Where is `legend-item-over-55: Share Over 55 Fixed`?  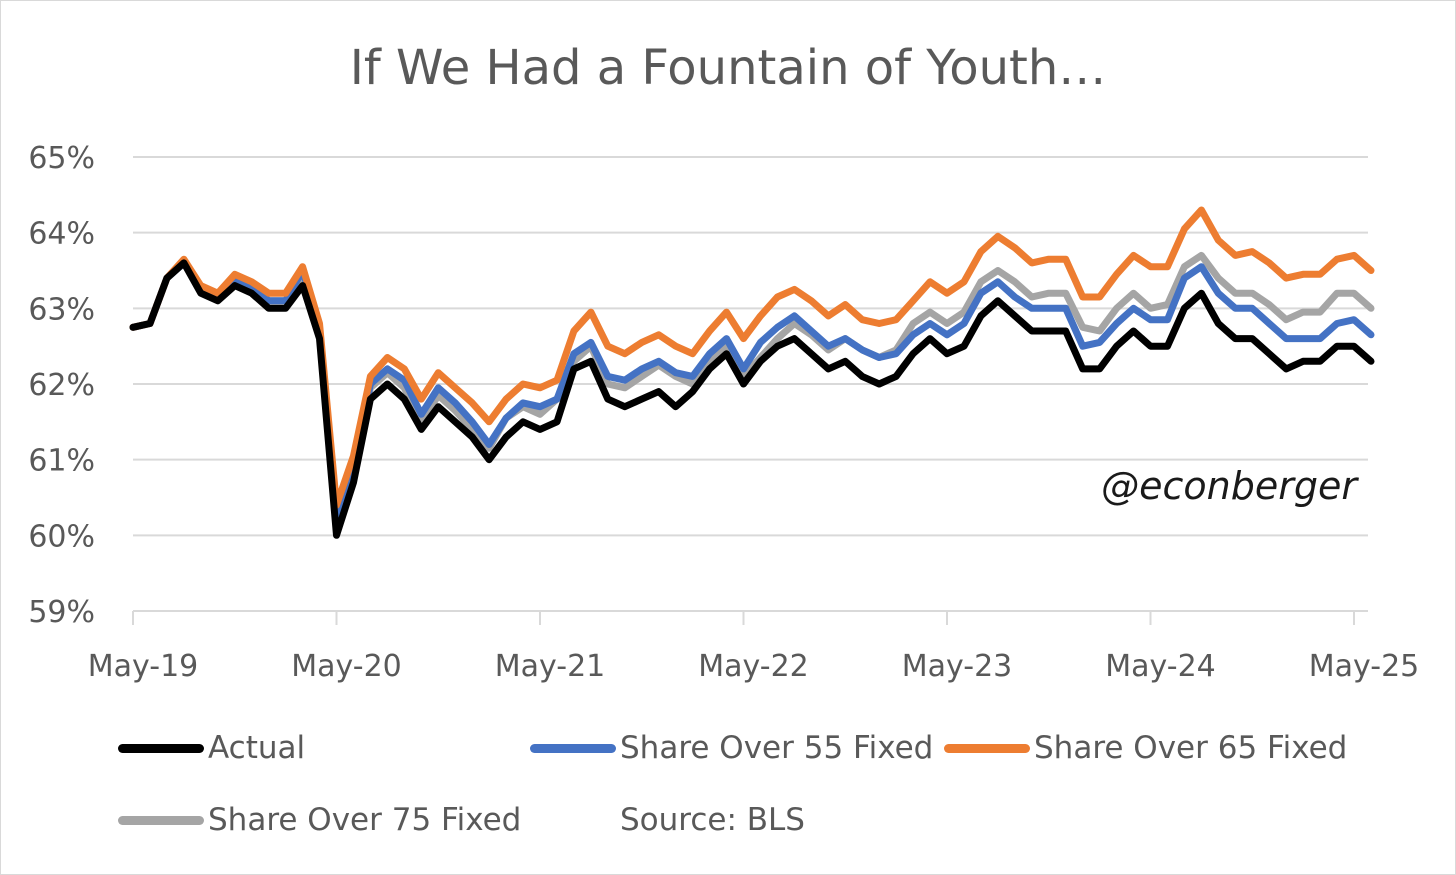
legend-item-over-55: Share Over 55 Fixed is located at coordinates (731, 748).